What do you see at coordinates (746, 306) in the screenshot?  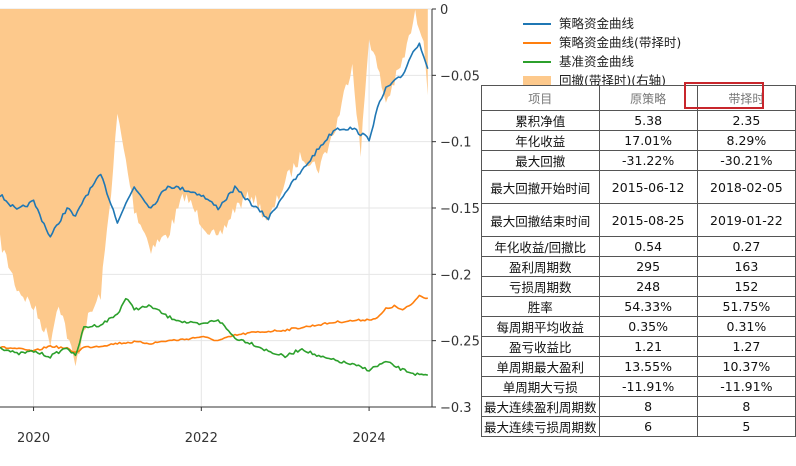 I see `metric-timing: 51.75%` at bounding box center [746, 306].